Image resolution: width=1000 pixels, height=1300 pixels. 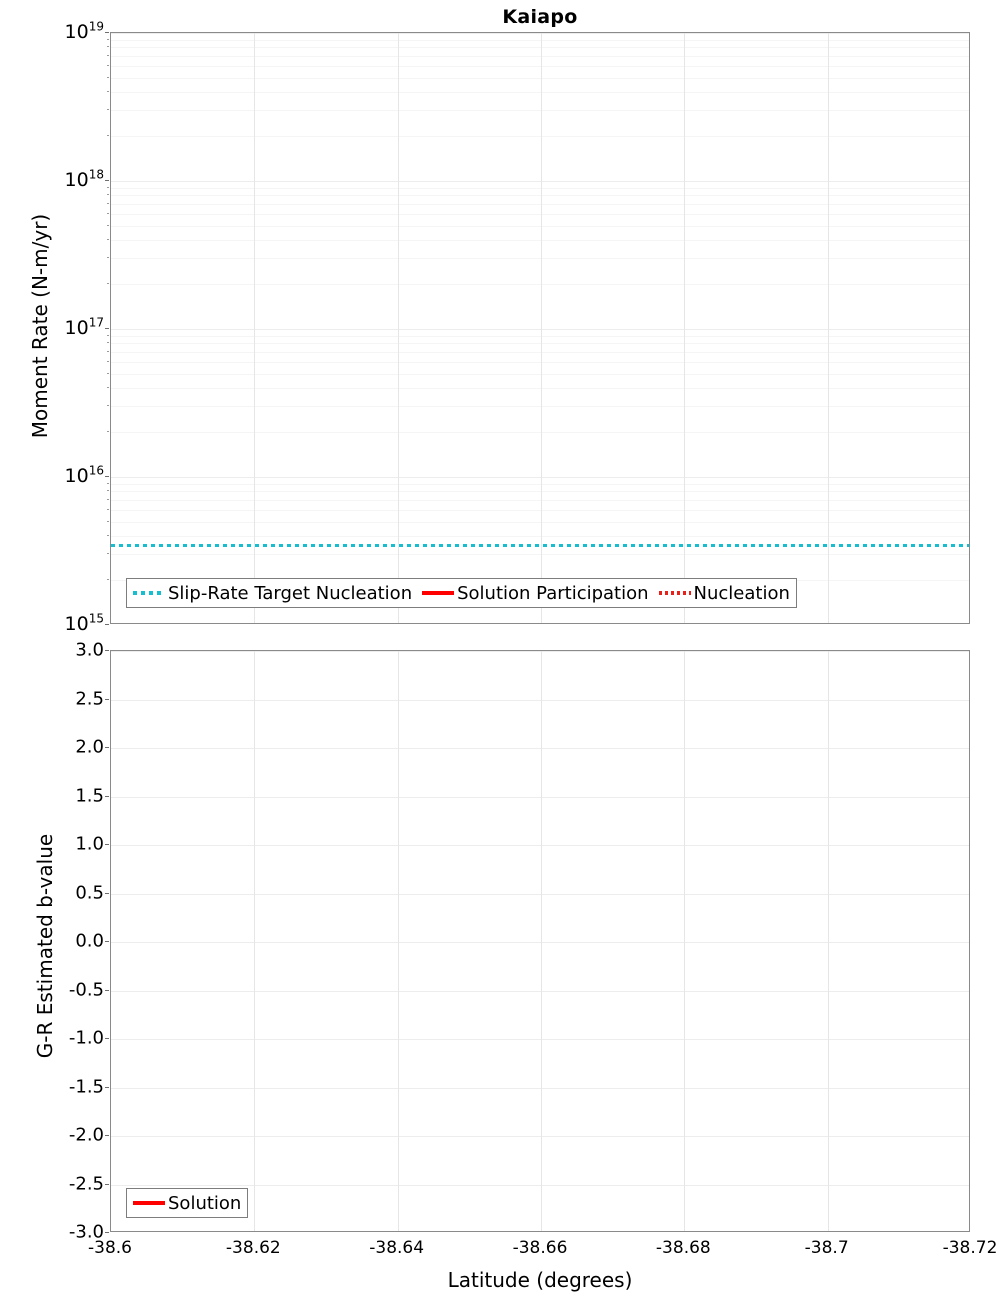 I want to click on legend-entry: Nucleation, so click(x=724, y=593).